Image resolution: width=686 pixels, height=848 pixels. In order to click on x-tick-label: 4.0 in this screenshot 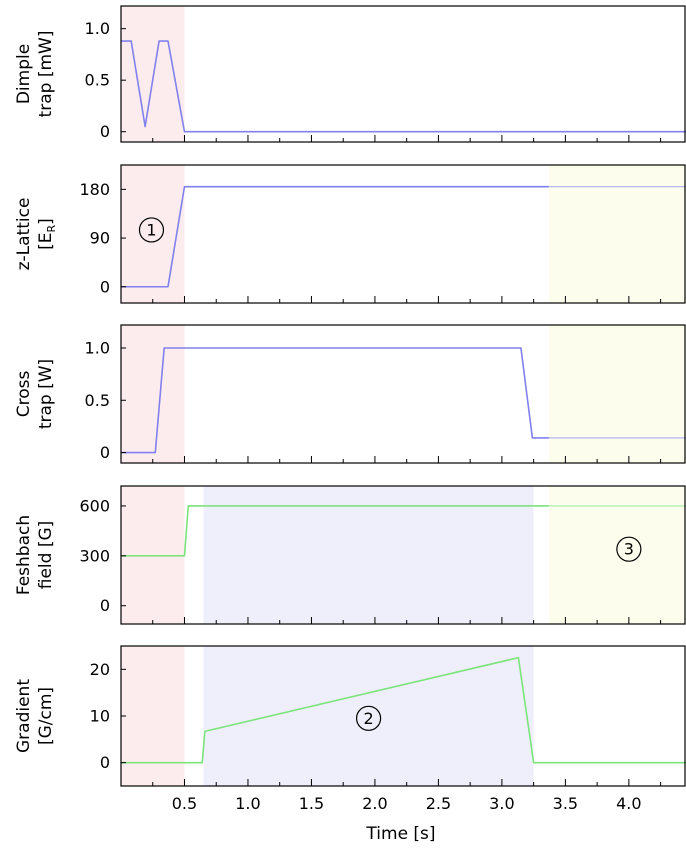, I will do `click(628, 803)`.